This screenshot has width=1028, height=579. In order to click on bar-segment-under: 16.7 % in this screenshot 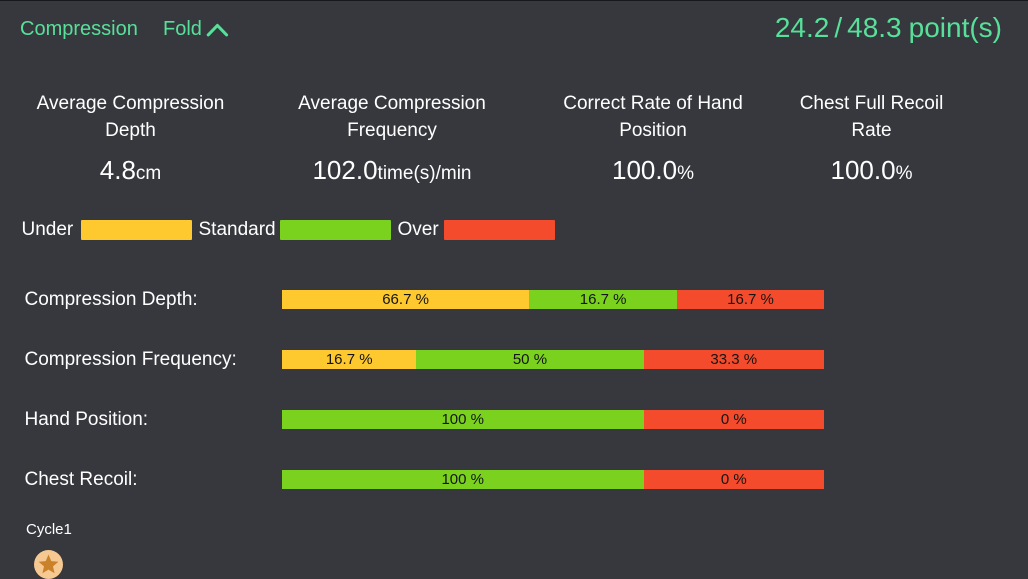, I will do `click(349, 359)`.